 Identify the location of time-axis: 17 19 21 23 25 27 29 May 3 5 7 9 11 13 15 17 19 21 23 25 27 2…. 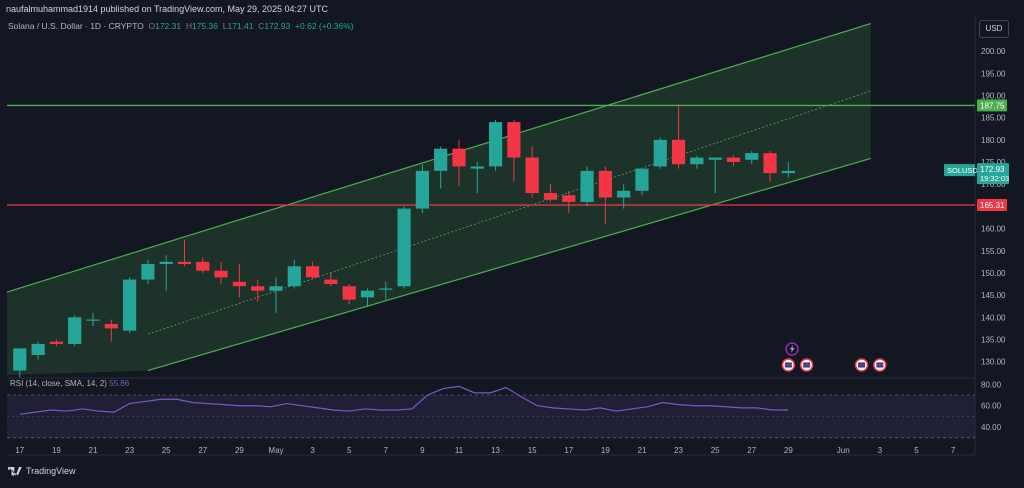
(485, 450).